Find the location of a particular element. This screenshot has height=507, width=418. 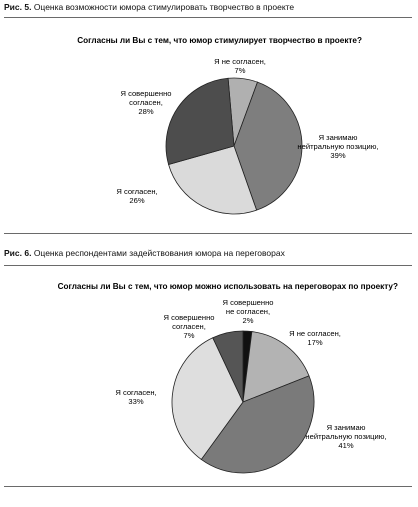

chart-2-label-disagree: Я не согласен, 17% is located at coordinates (315, 338).